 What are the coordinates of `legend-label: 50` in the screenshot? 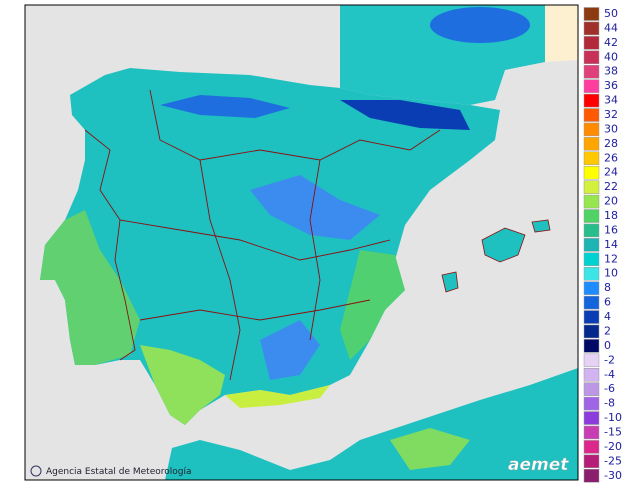 It's located at (611, 13).